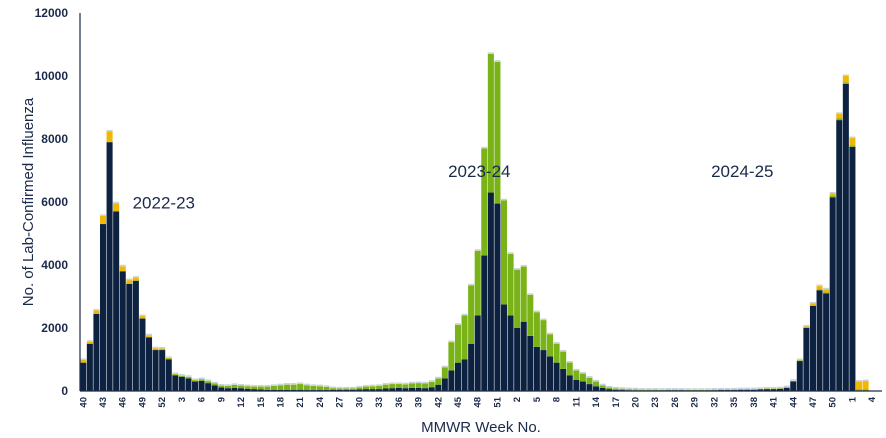  I want to click on x-tick-label: 12, so click(241, 402).